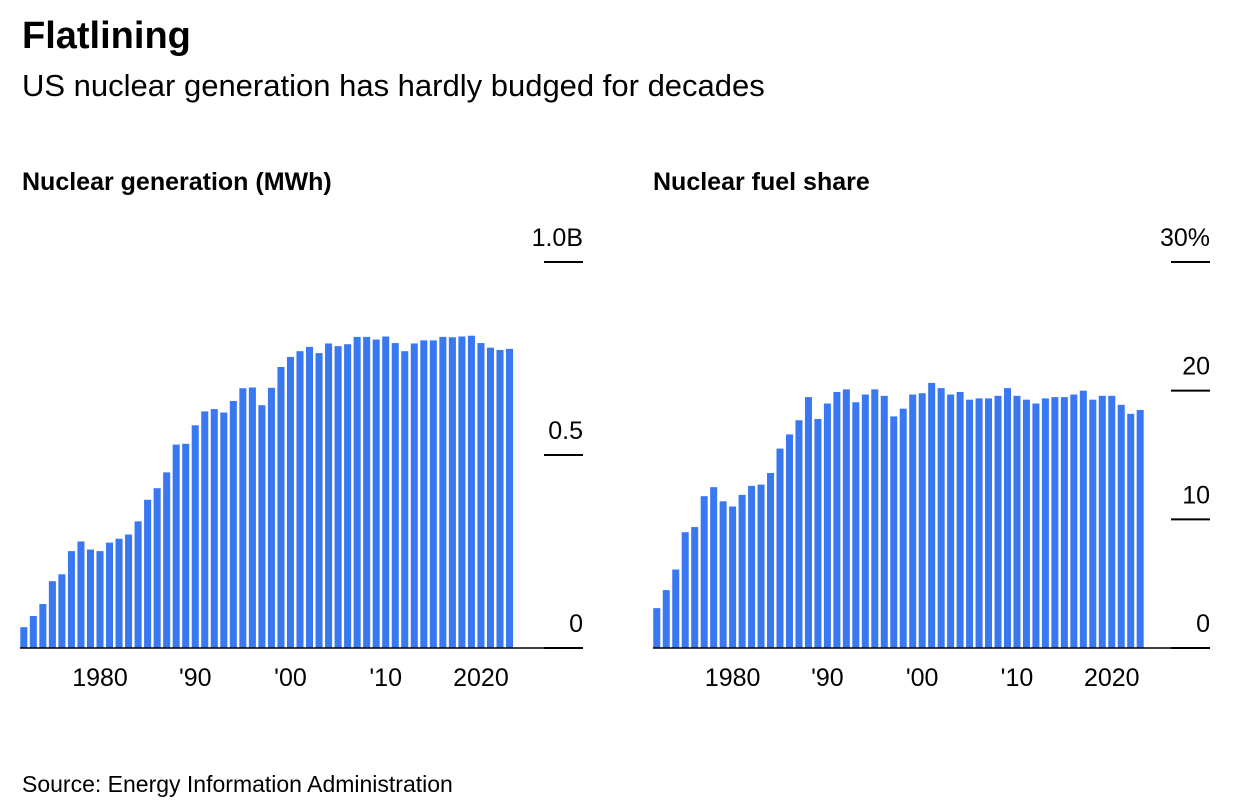  Describe the element at coordinates (106, 36) in the screenshot. I see `title: Flatlining` at that location.